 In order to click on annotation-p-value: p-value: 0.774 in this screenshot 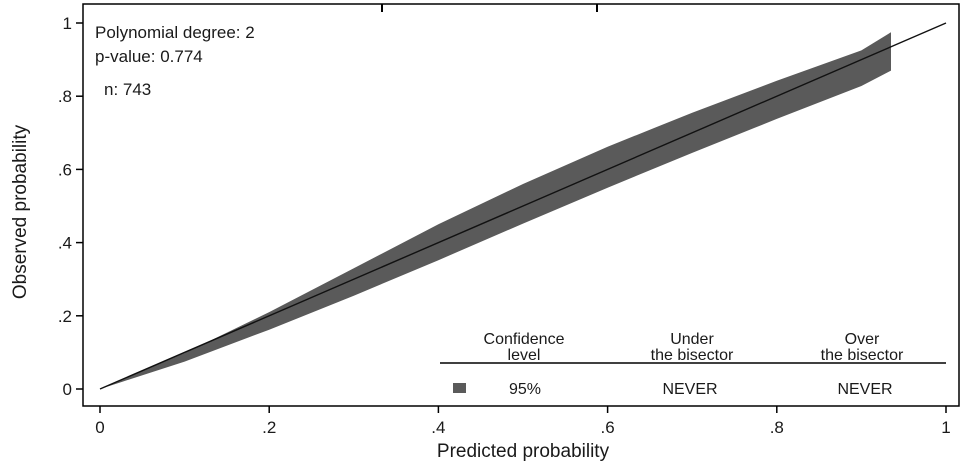, I will do `click(149, 56)`.